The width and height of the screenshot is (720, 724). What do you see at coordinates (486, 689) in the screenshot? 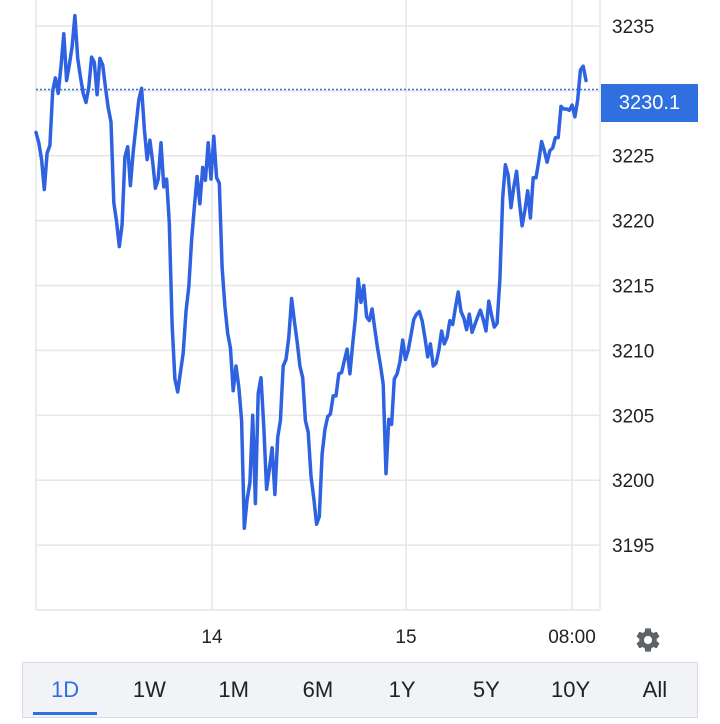
I see `range-tab-5y: 5Y` at bounding box center [486, 689].